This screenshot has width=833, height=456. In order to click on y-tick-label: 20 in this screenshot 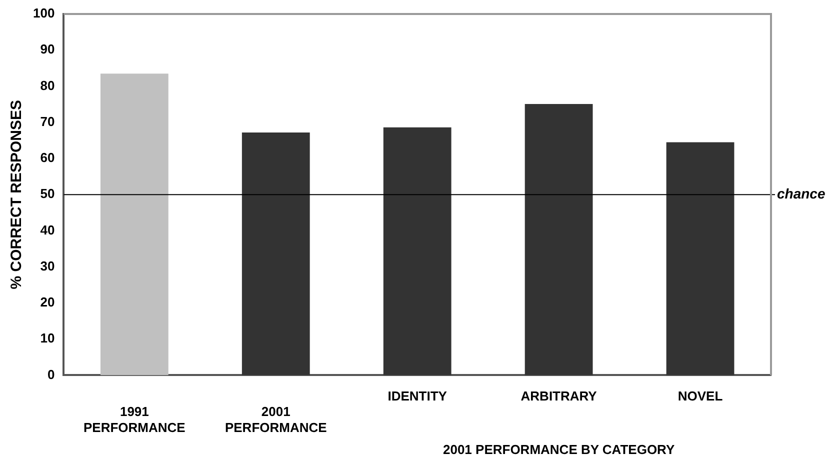, I will do `click(47, 302)`.